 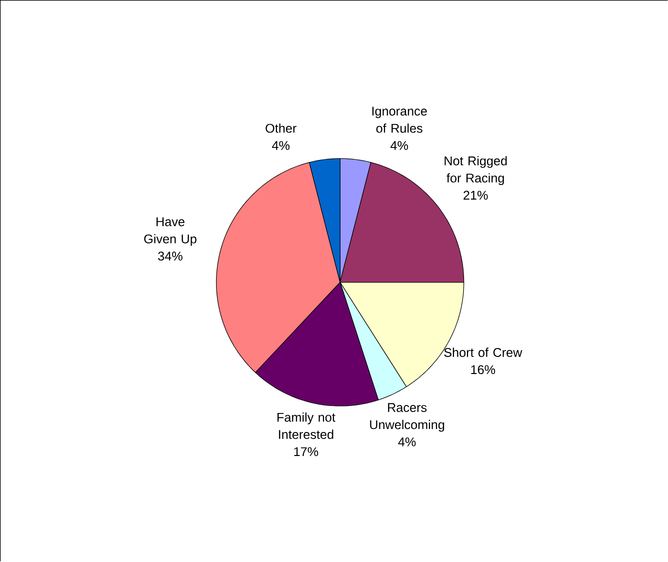 I want to click on slice-label: Racers Unwelcoming, so click(x=407, y=417).